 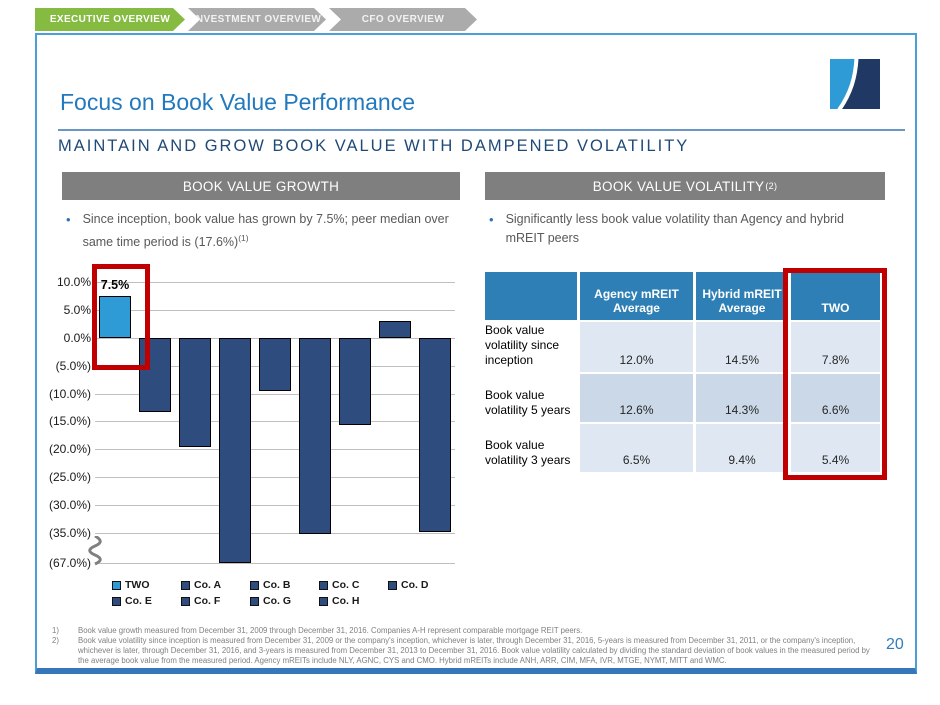 What do you see at coordinates (208, 585) in the screenshot?
I see `legend-label: Co. A` at bounding box center [208, 585].